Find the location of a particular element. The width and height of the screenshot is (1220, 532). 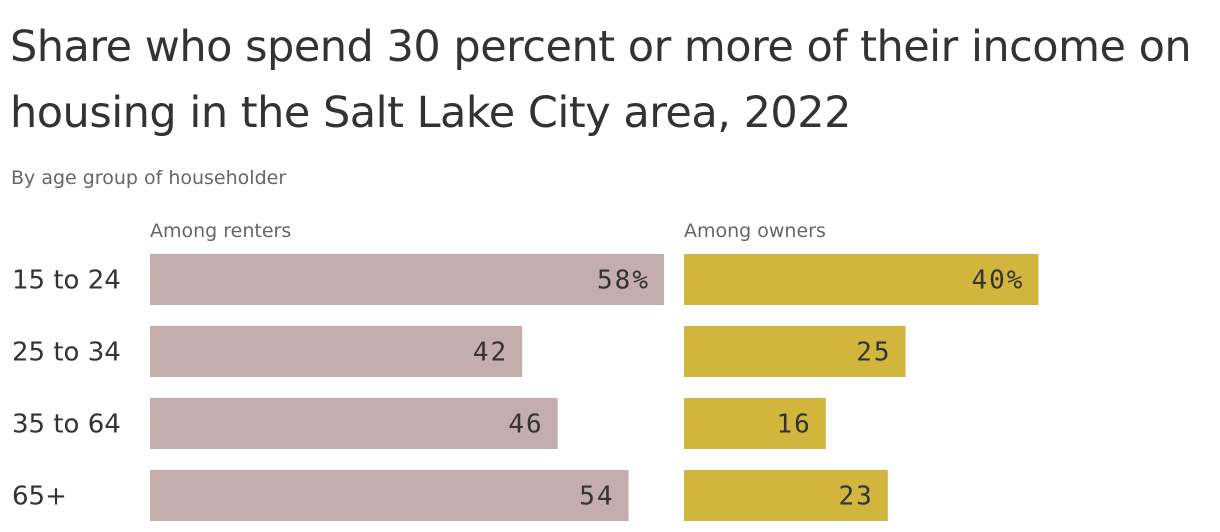

category-label: 25 to 34 is located at coordinates (66, 353).